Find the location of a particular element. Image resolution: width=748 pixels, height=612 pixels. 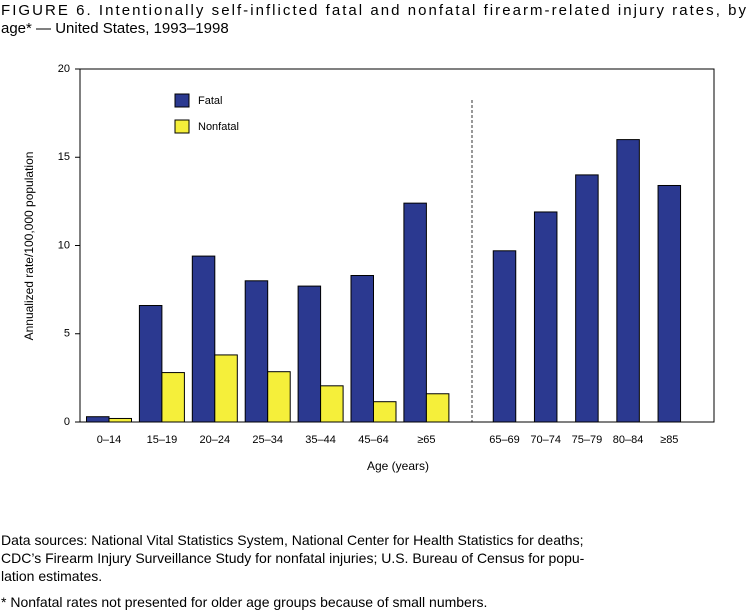

x-tick-label: 45–64 is located at coordinates (373, 440).